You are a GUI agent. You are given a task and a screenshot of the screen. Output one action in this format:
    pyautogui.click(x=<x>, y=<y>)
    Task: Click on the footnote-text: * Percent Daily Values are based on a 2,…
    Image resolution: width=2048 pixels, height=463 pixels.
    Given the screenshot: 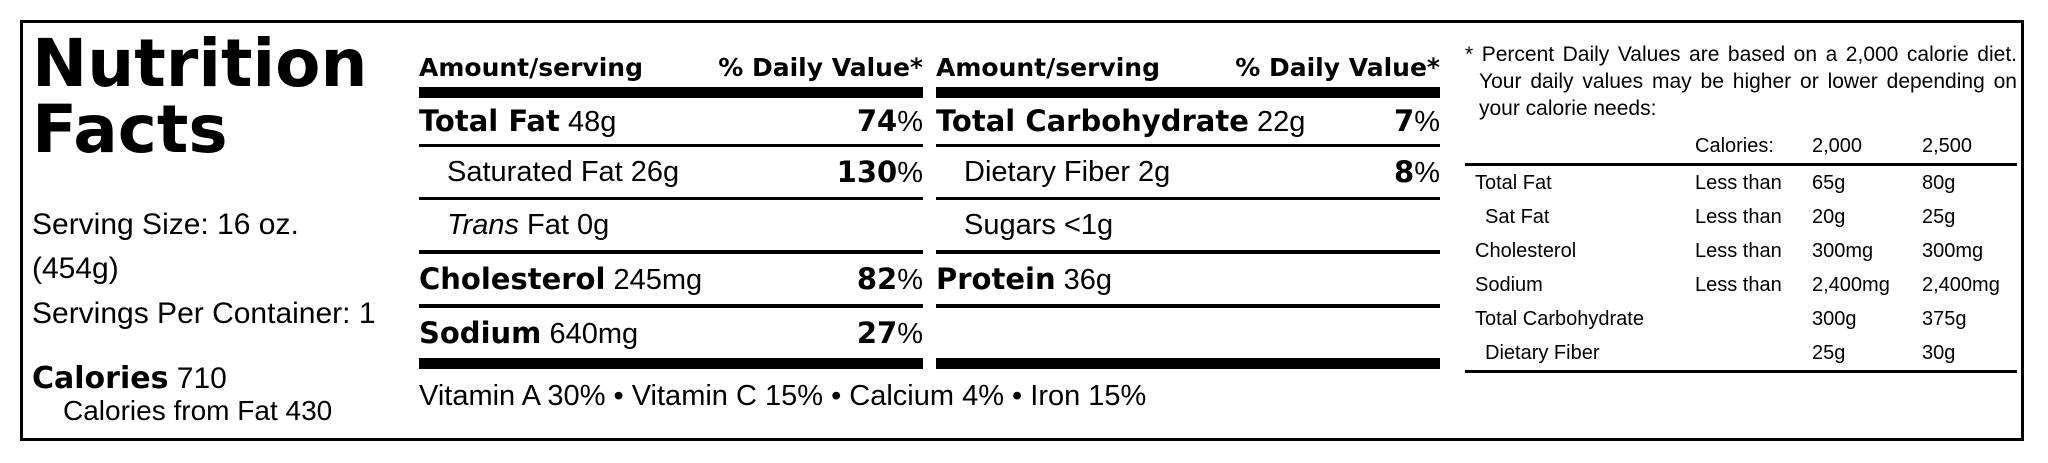 What is the action you would take?
    pyautogui.click(x=1741, y=81)
    